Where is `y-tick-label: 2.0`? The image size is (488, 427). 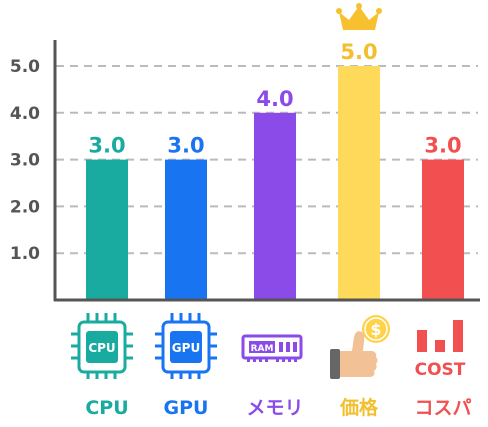 y-tick-label: 2.0 is located at coordinates (25, 207).